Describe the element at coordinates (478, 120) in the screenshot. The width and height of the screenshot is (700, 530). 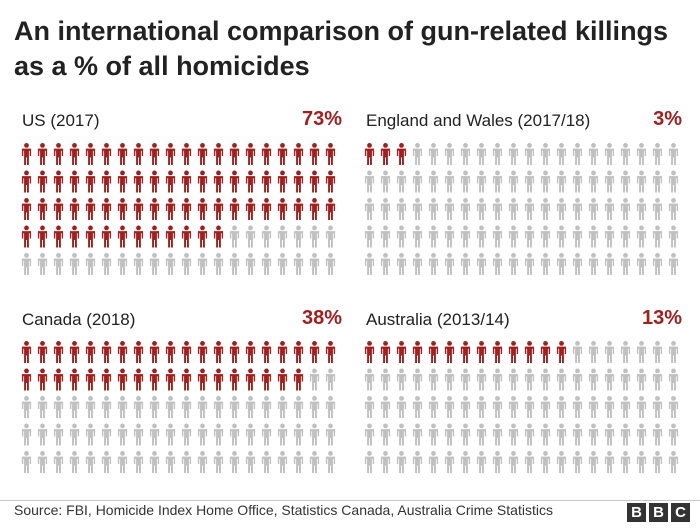
I see `panel-label-england-wales: England and Wales (2017/18)` at that location.